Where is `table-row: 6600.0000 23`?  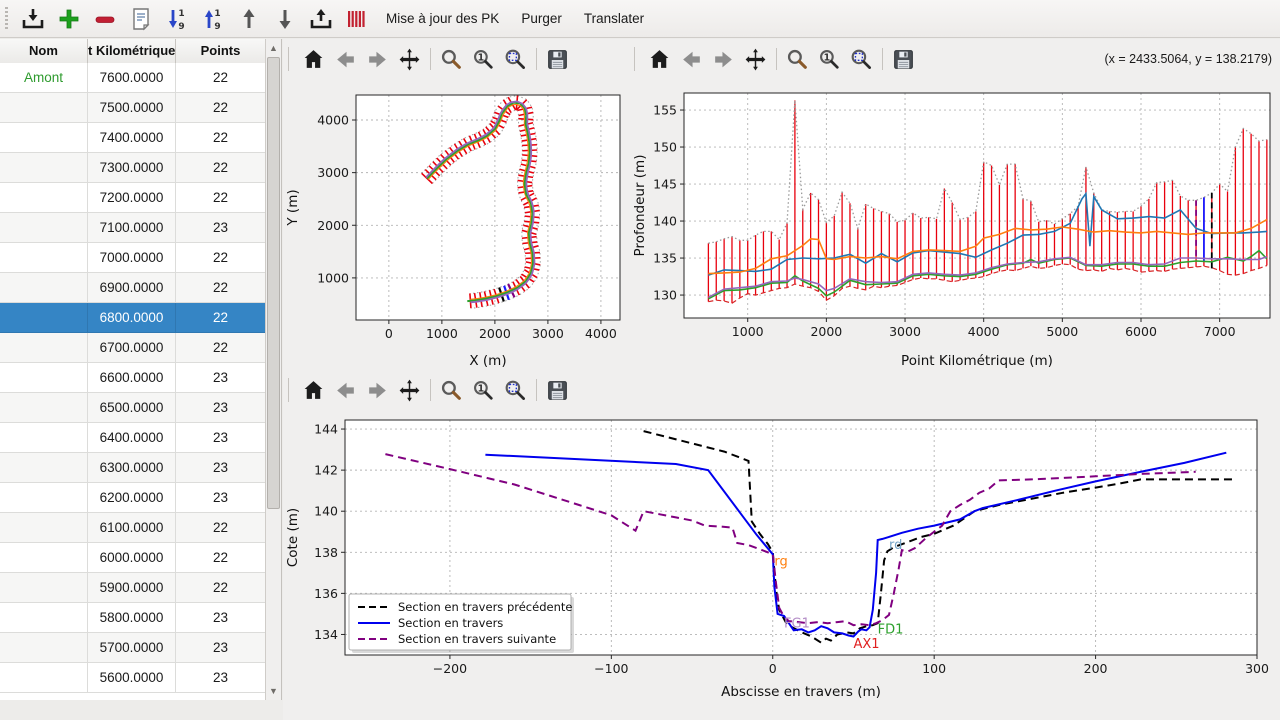 table-row: 6600.0000 23 is located at coordinates (133, 378).